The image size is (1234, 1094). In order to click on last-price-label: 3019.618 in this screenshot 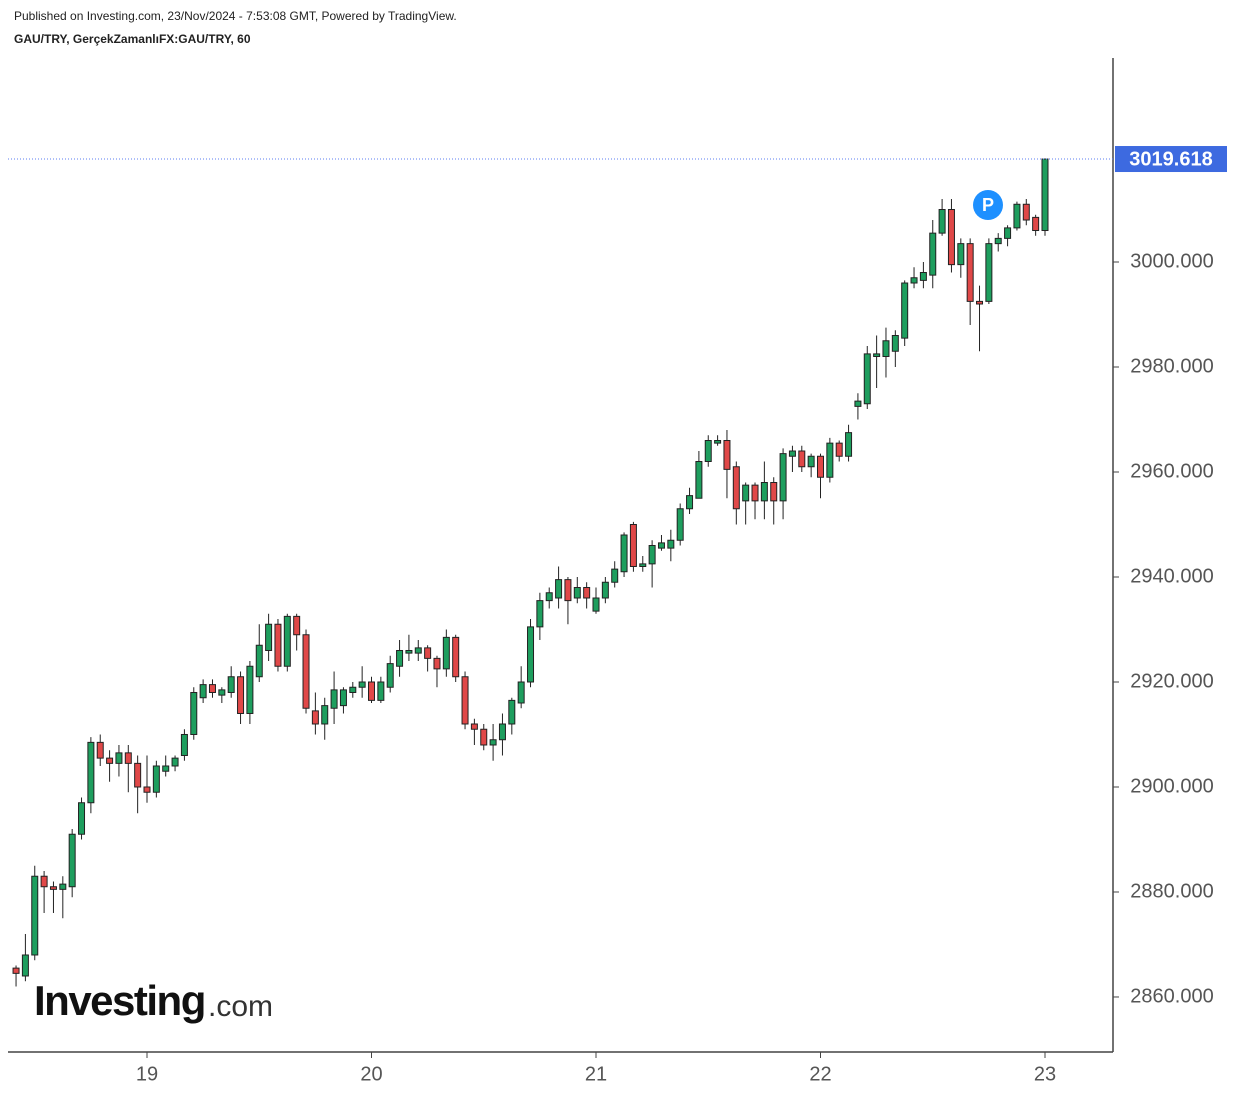, I will do `click(1170, 159)`.